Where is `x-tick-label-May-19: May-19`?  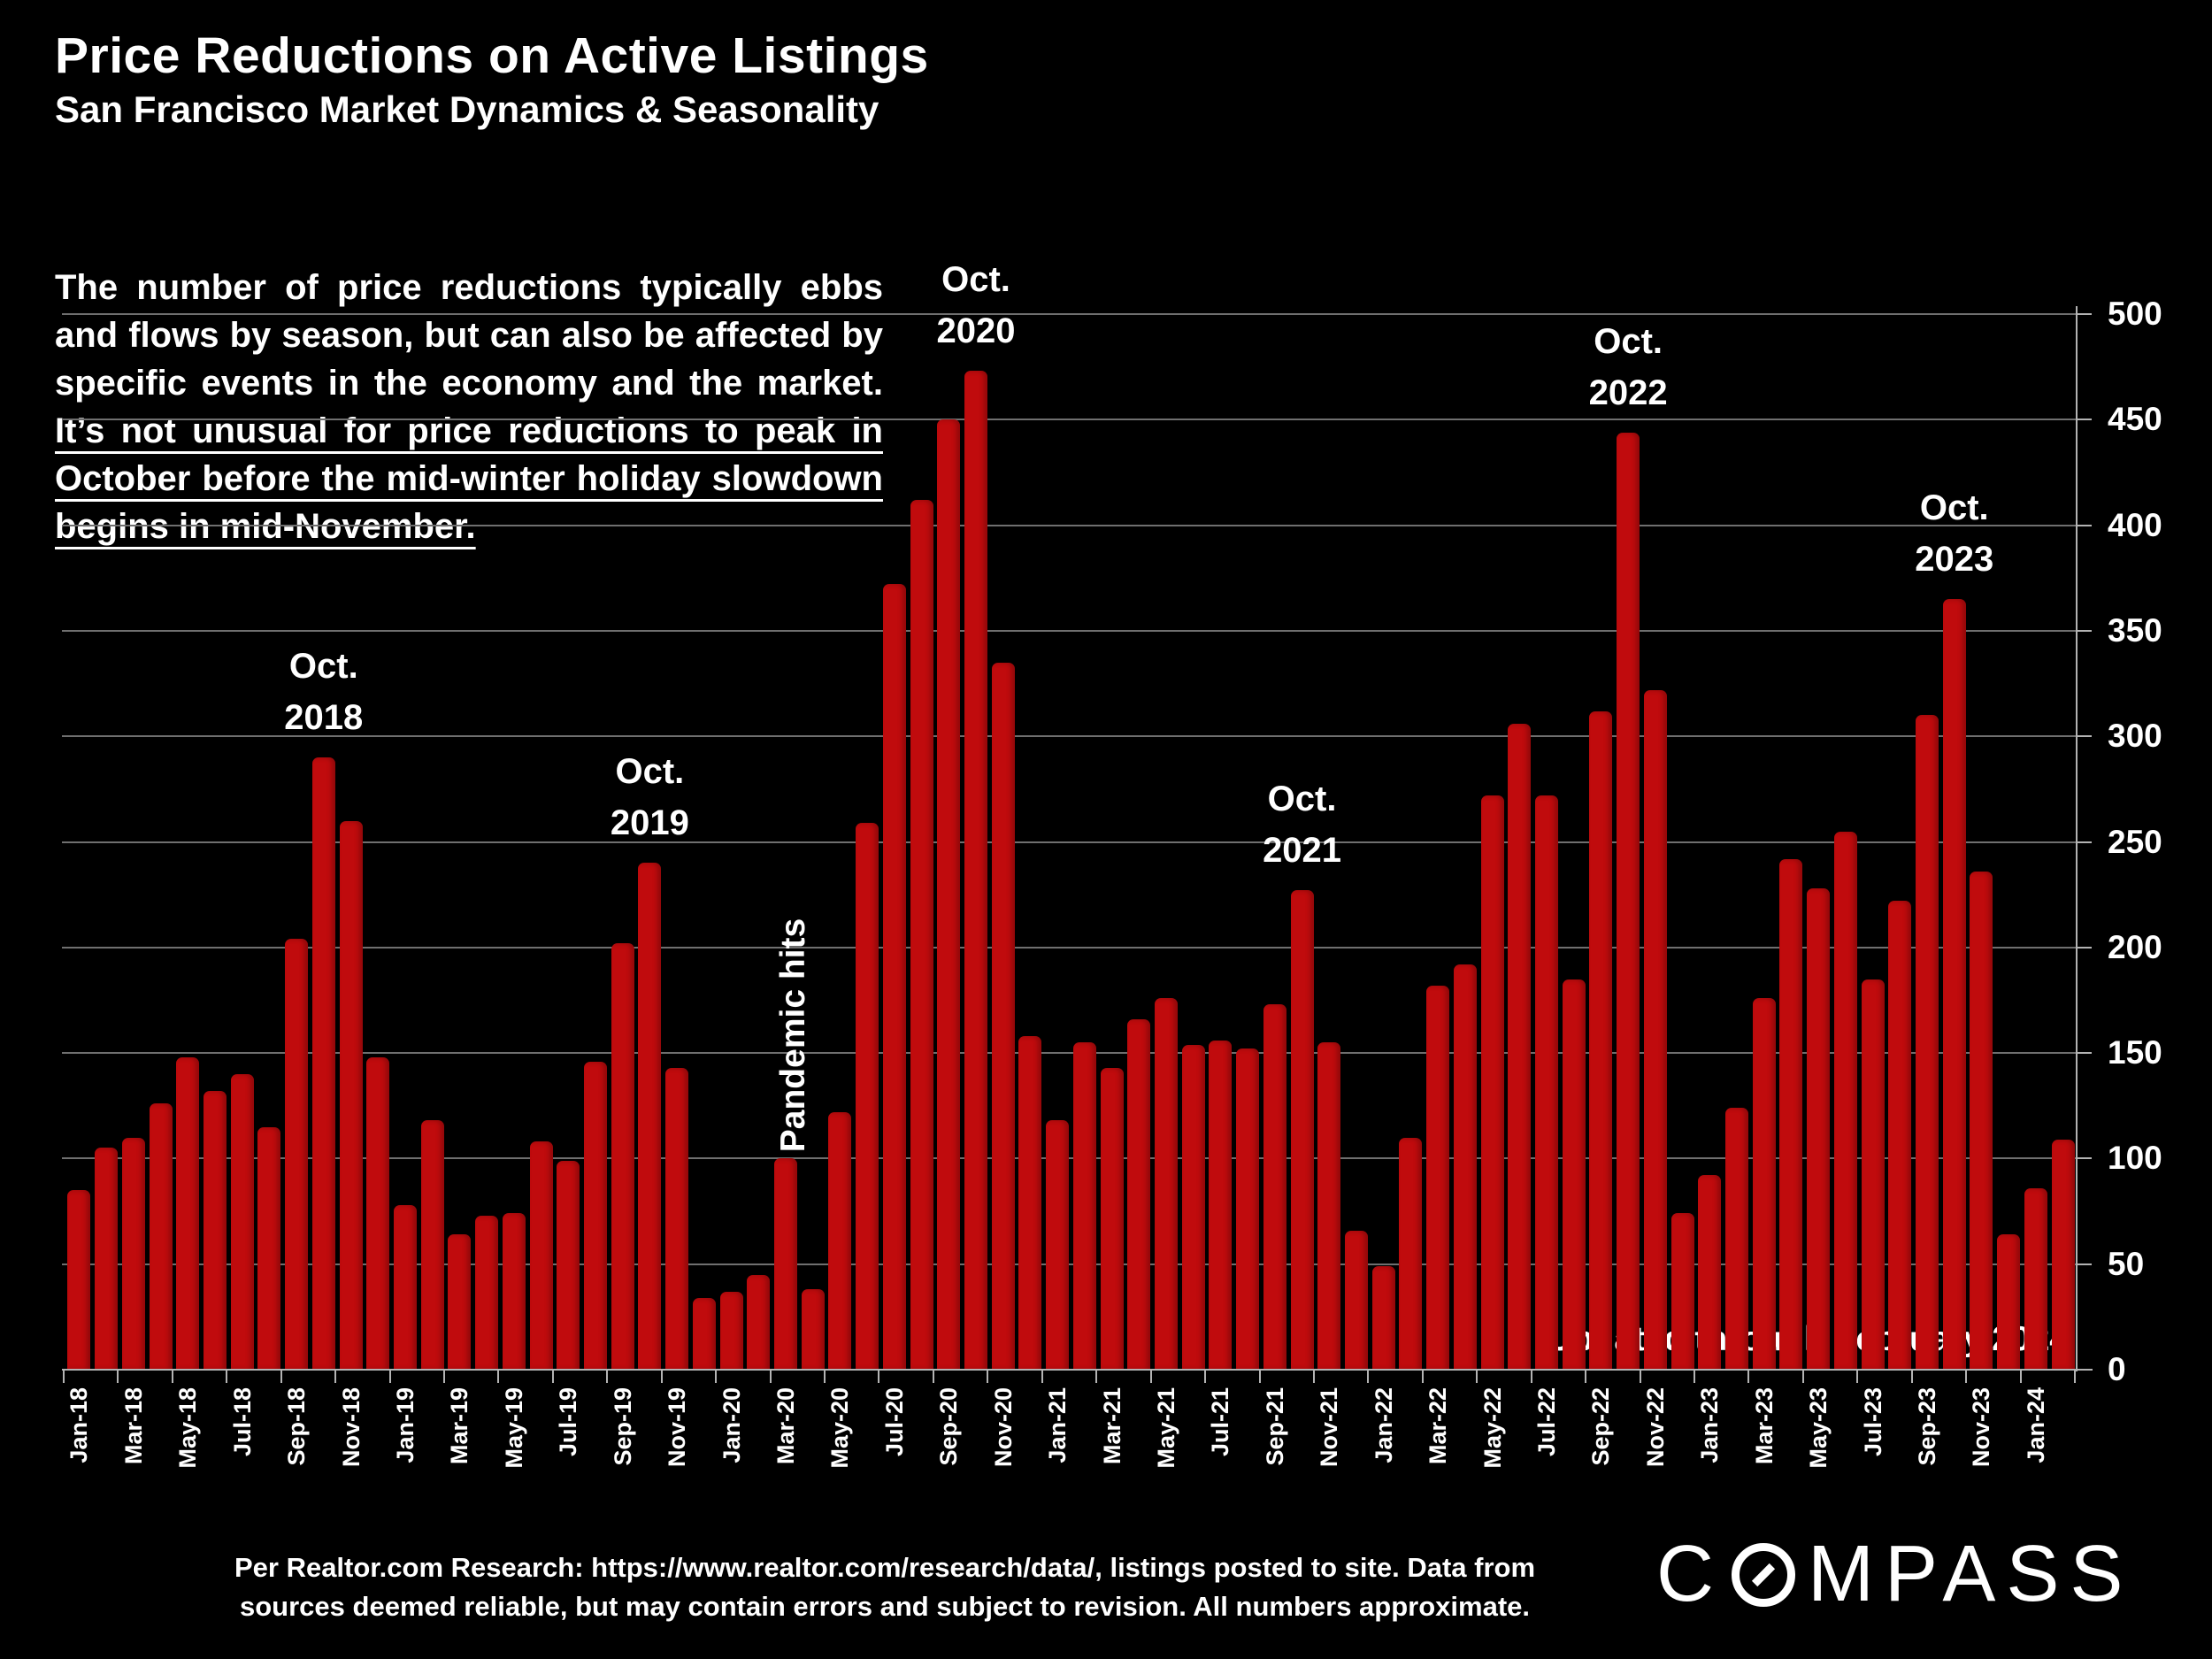
x-tick-label-May-19: May-19 is located at coordinates (513, 1428).